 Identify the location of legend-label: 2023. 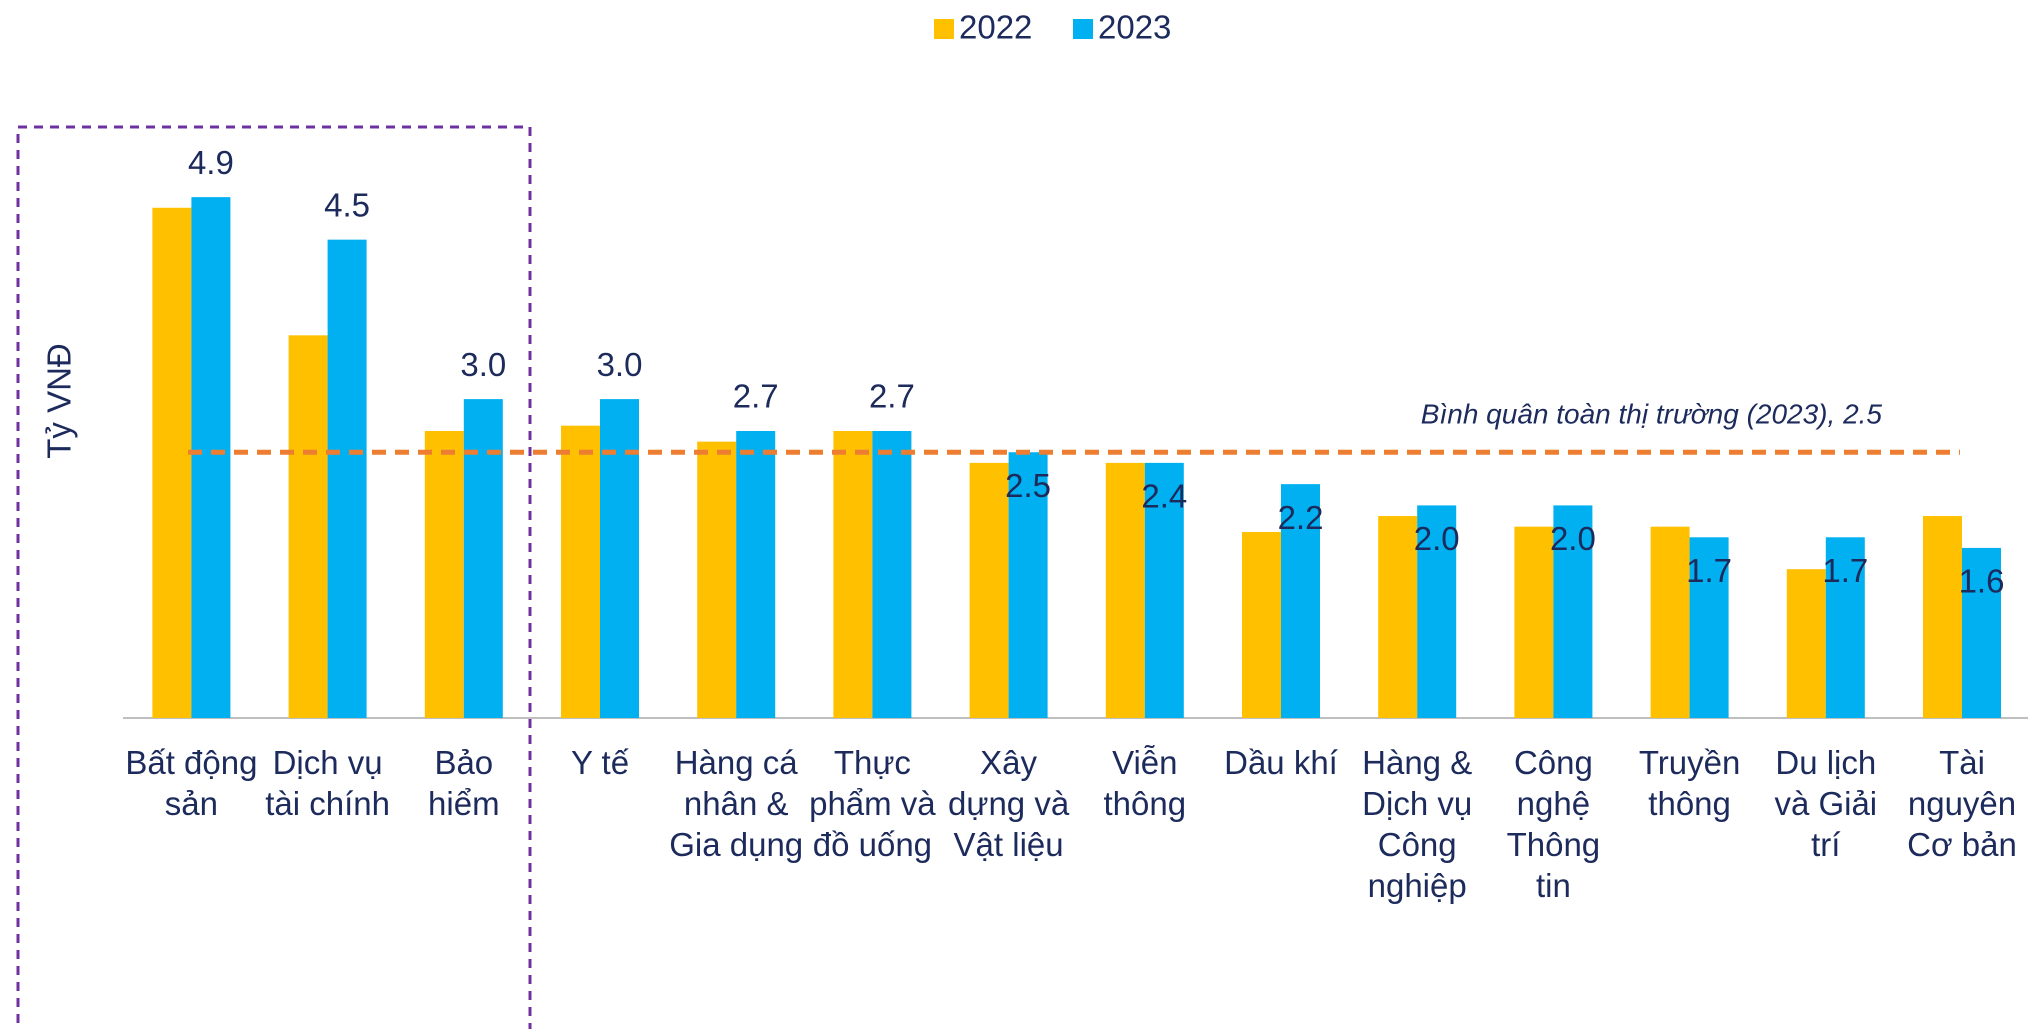
(1134, 27).